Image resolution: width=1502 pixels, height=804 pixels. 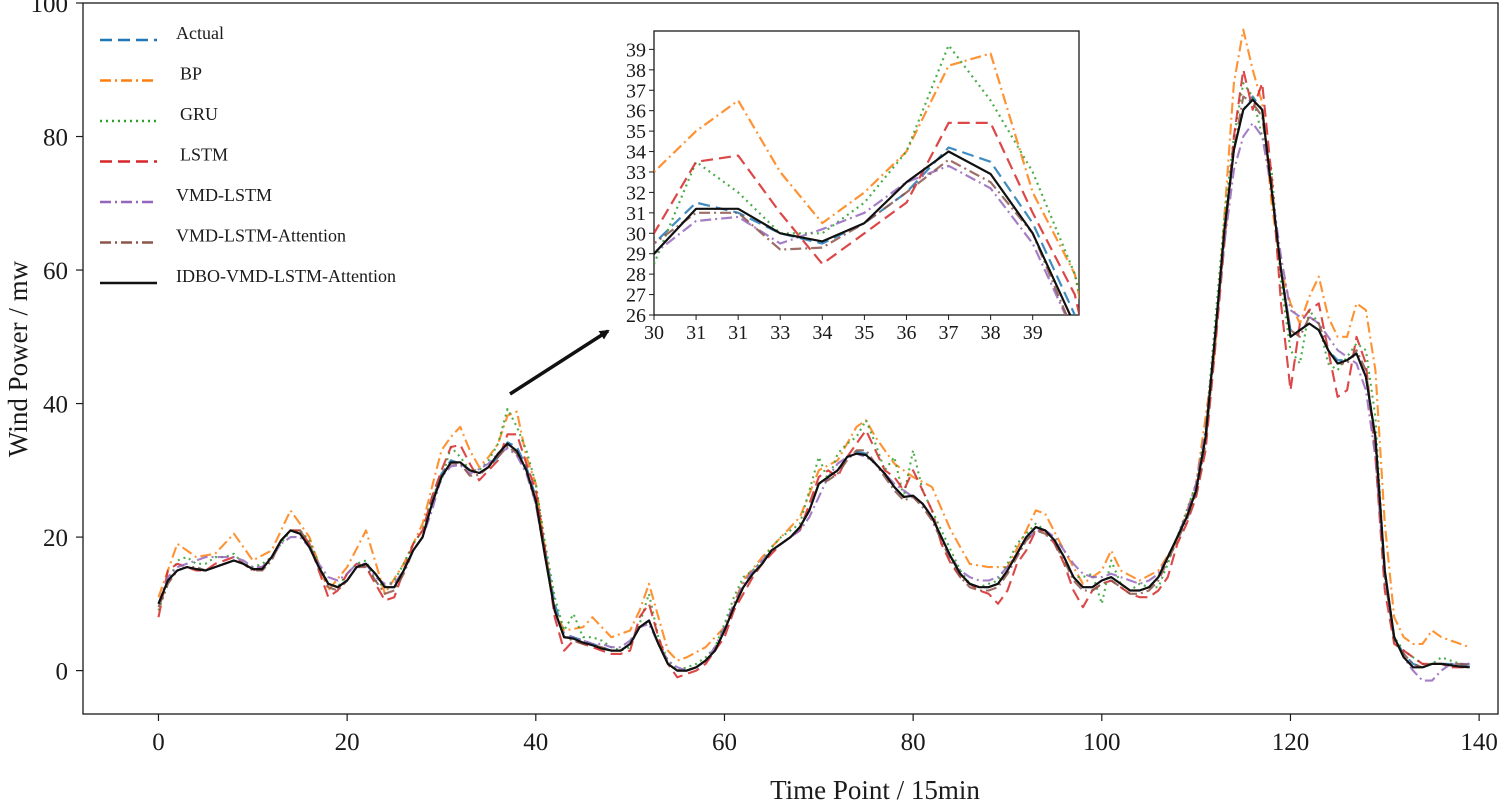 I want to click on inset-line-gru, so click(x=866, y=171).